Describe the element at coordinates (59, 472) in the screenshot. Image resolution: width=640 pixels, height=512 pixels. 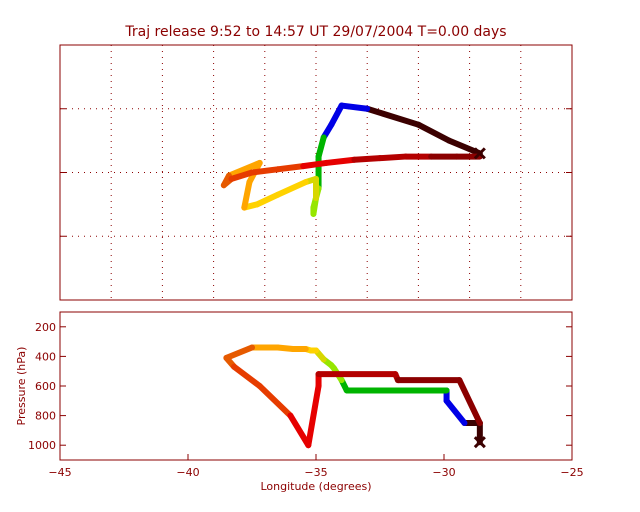
I see `pressure-x-tick-label: −45` at that location.